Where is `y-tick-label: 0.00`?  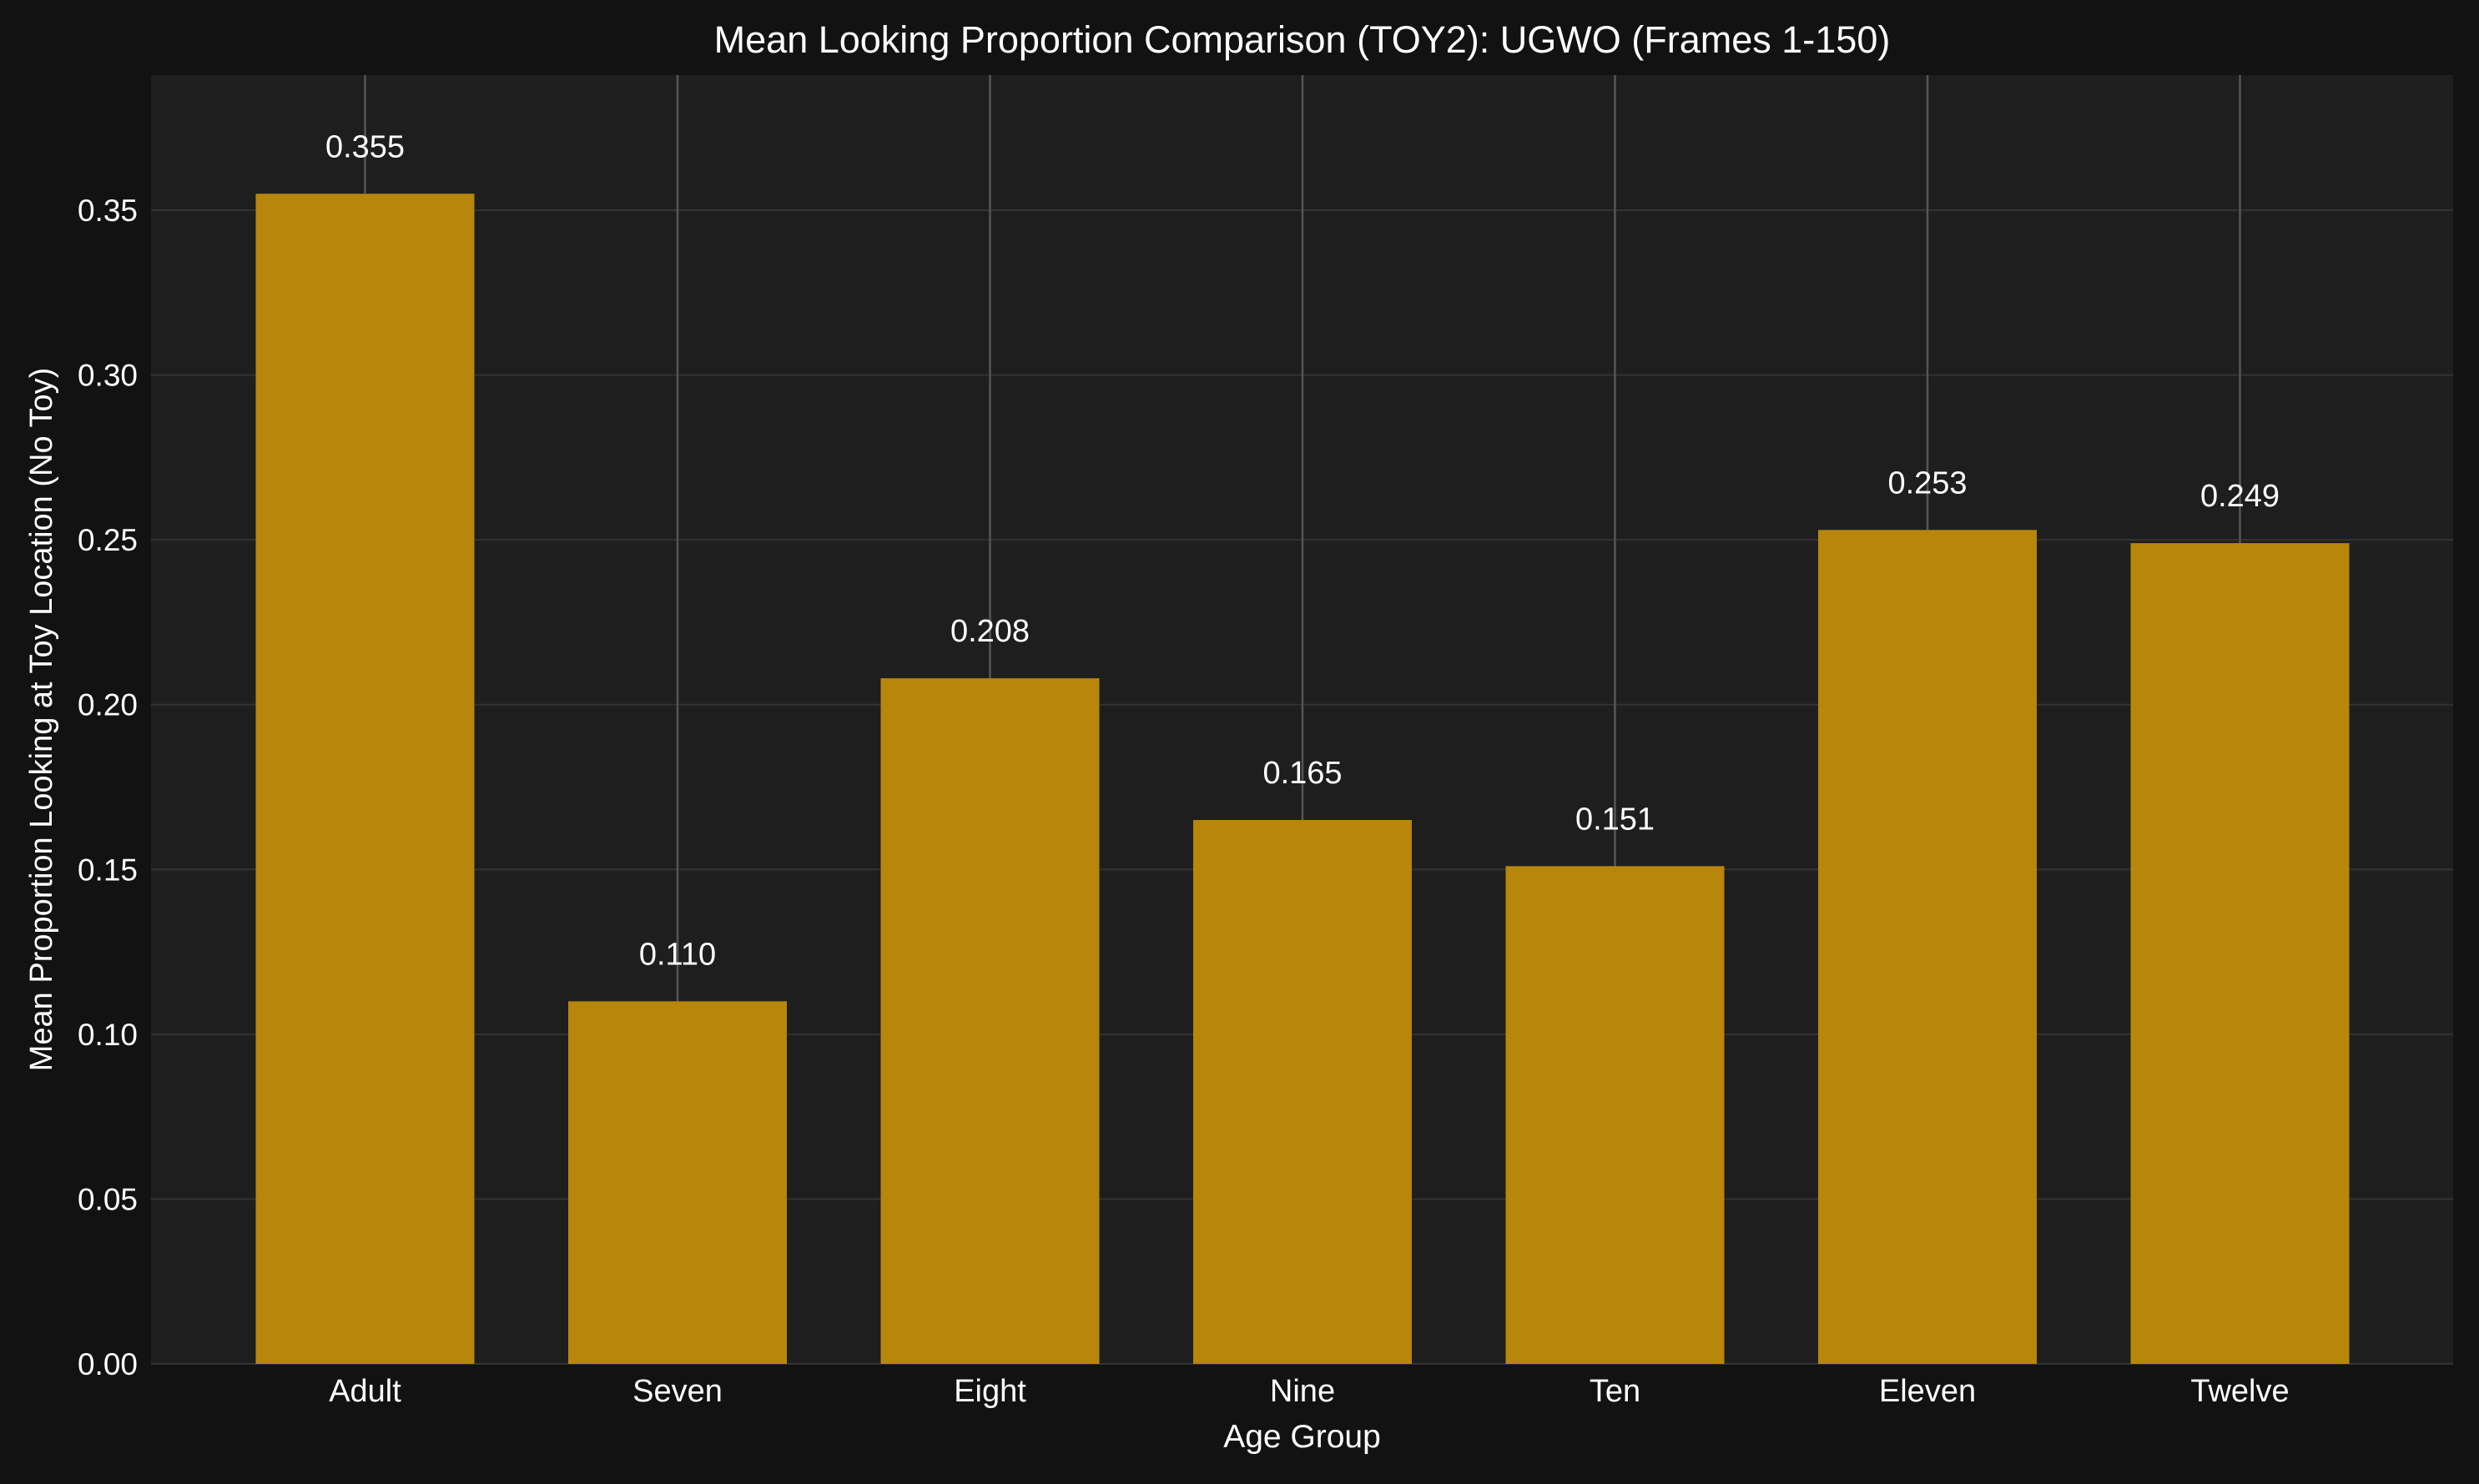 y-tick-label: 0.00 is located at coordinates (108, 1364).